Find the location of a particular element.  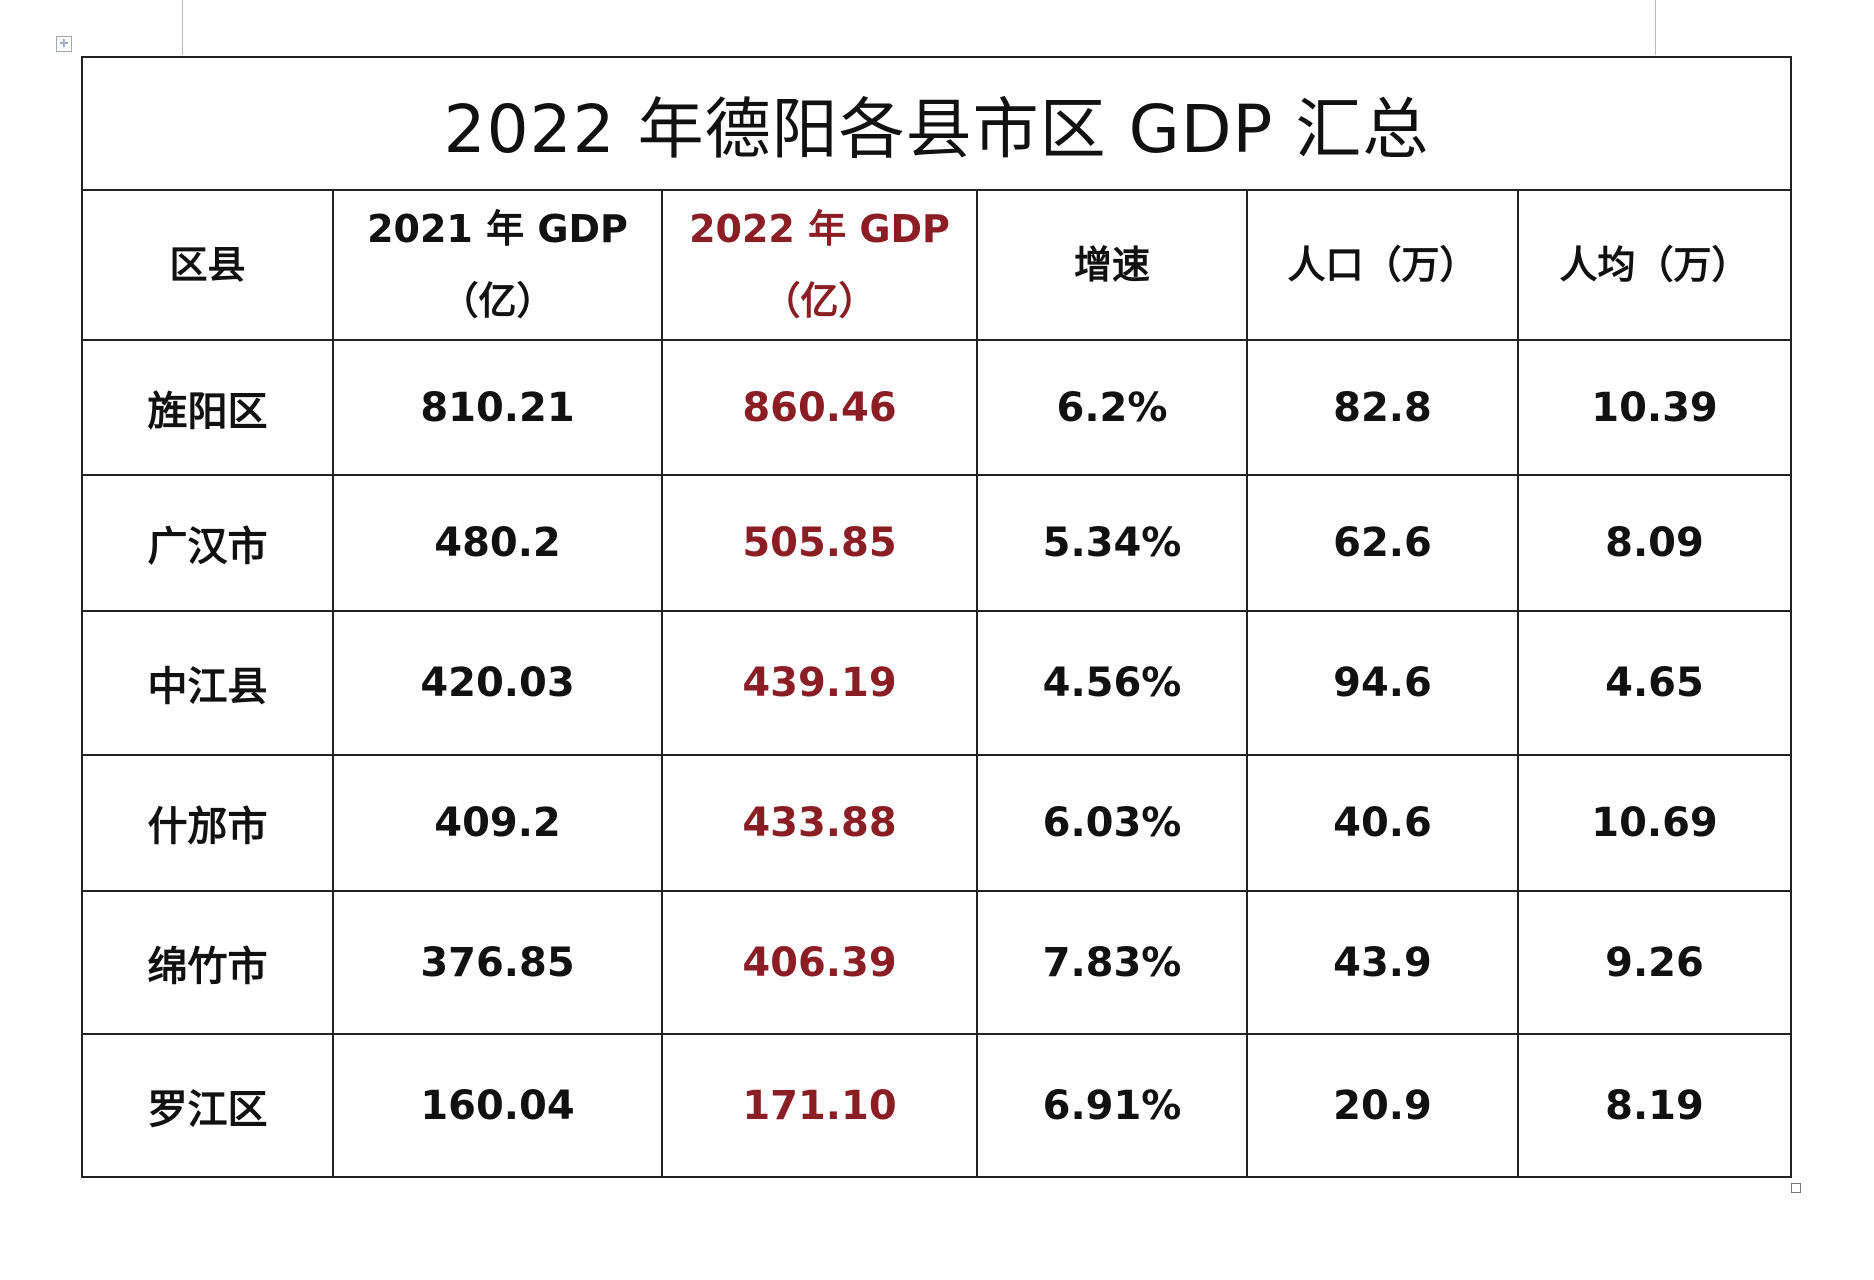

cell-per-capita: 4.65 is located at coordinates (1654, 683).